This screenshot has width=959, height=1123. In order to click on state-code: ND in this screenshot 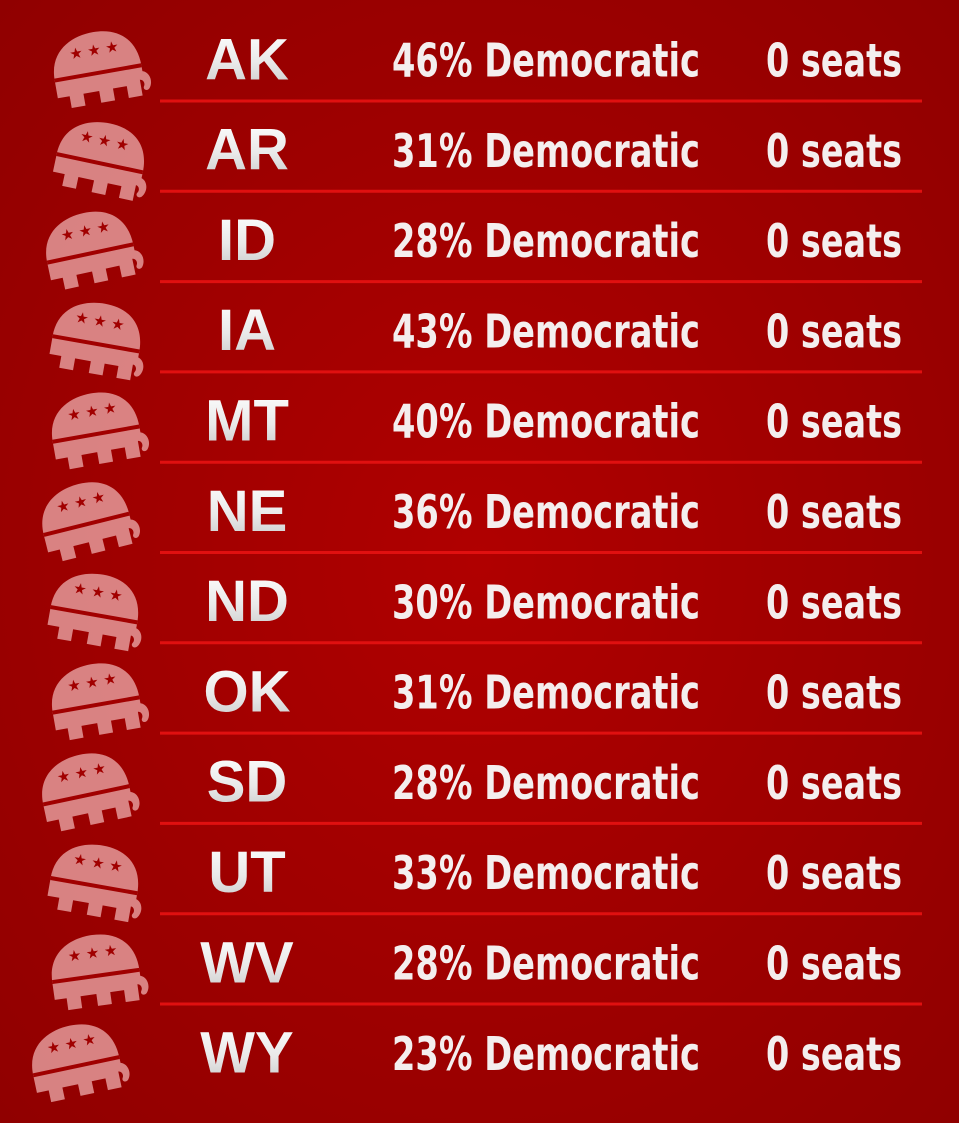, I will do `click(247, 601)`.